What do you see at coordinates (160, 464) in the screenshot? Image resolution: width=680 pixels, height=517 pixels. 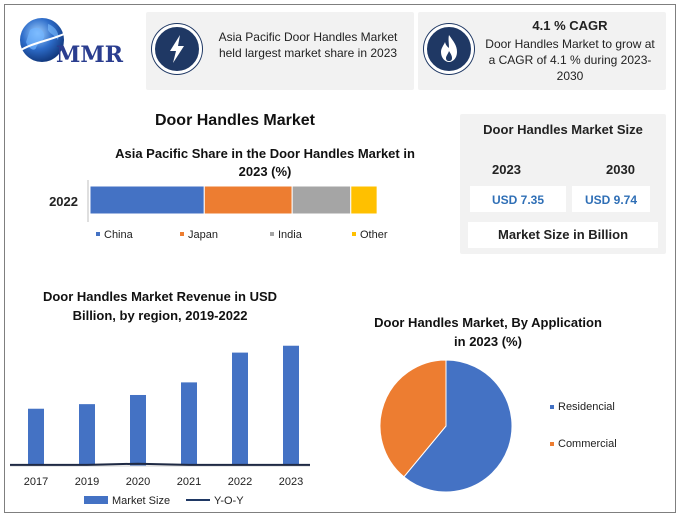 I see `yoy-series-line` at bounding box center [160, 464].